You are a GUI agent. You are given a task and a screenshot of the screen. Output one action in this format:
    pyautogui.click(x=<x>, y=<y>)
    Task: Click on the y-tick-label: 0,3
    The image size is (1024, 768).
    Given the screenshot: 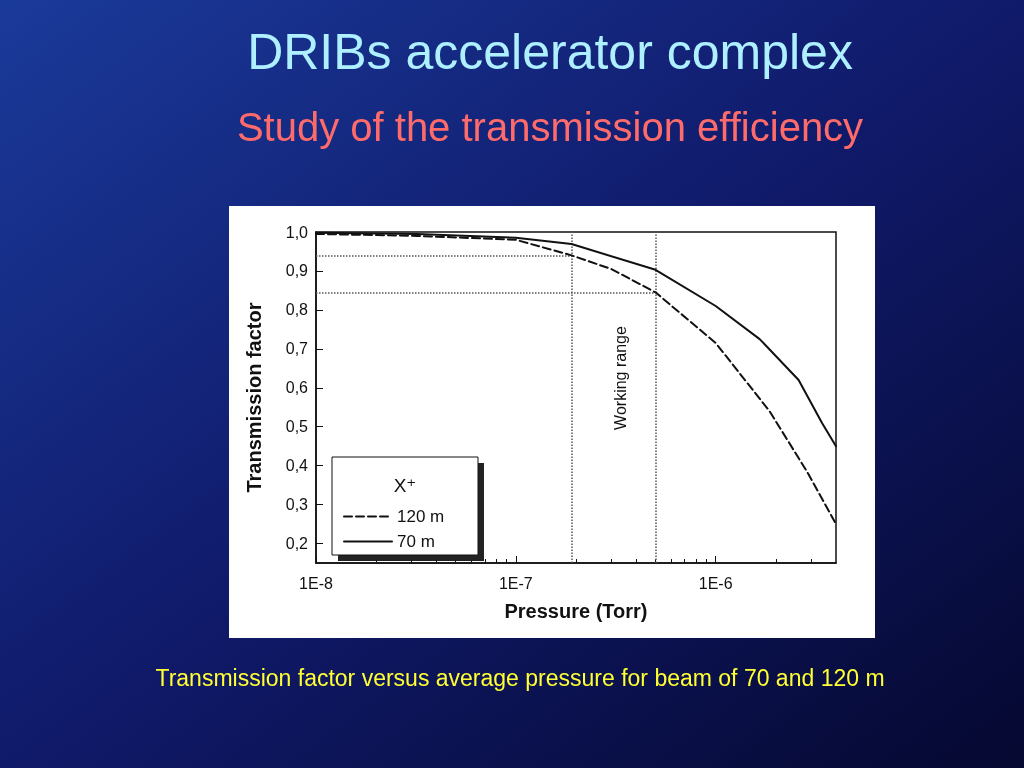 What is the action you would take?
    pyautogui.click(x=297, y=505)
    